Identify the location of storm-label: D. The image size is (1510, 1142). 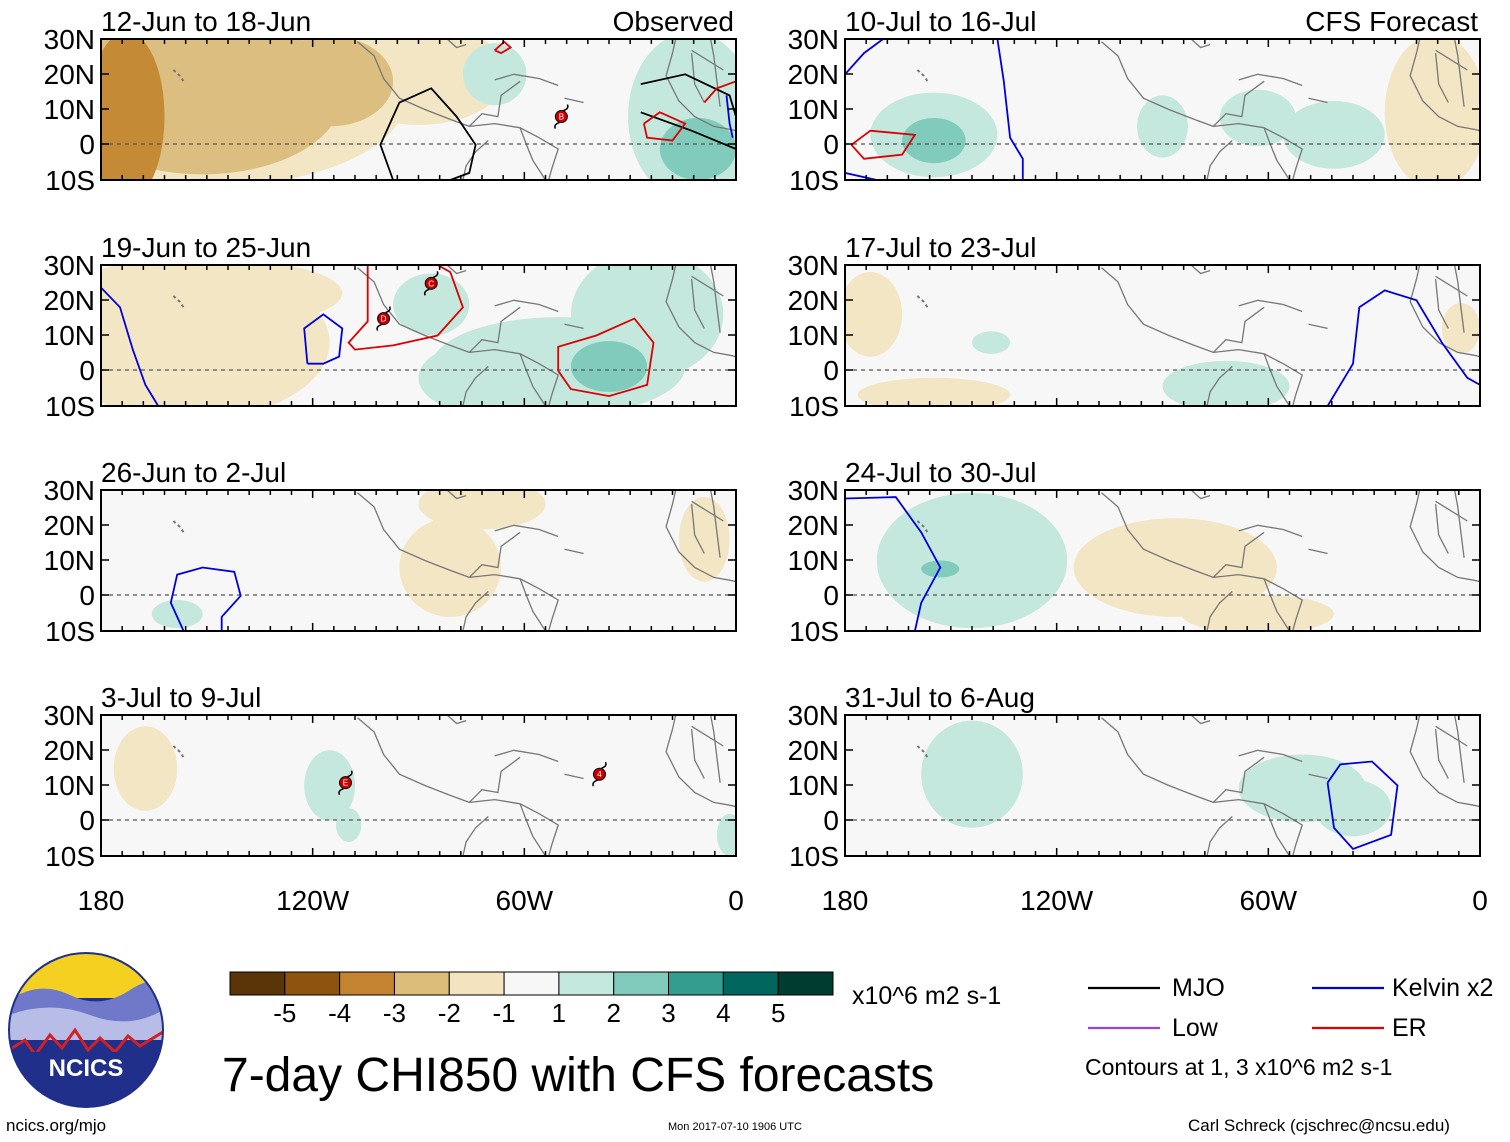
(384, 319).